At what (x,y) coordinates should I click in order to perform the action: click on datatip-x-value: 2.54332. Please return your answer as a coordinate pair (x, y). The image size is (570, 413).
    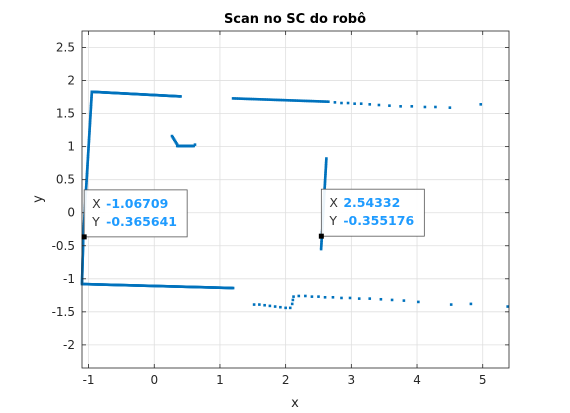
    Looking at the image, I should click on (371, 202).